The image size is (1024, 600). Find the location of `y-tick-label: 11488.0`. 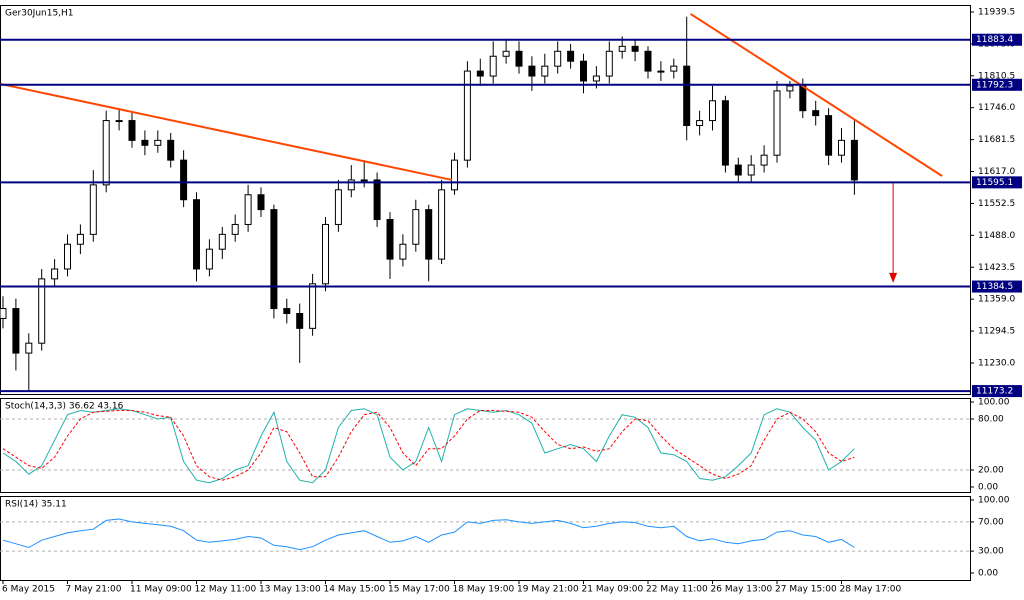

y-tick-label: 11488.0 is located at coordinates (996, 236).